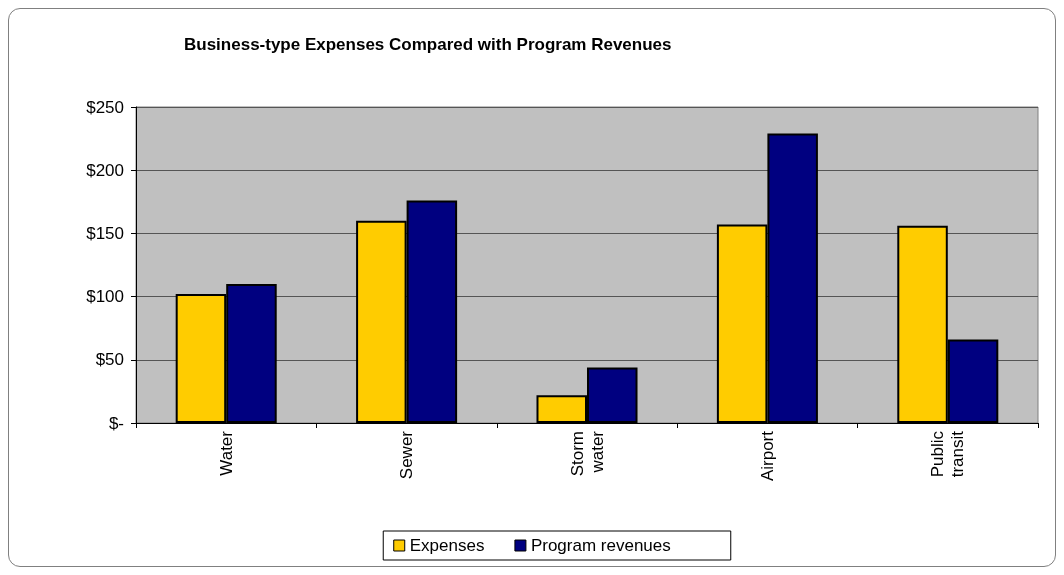  What do you see at coordinates (447, 545) in the screenshot?
I see `legend-label: Expenses` at bounding box center [447, 545].